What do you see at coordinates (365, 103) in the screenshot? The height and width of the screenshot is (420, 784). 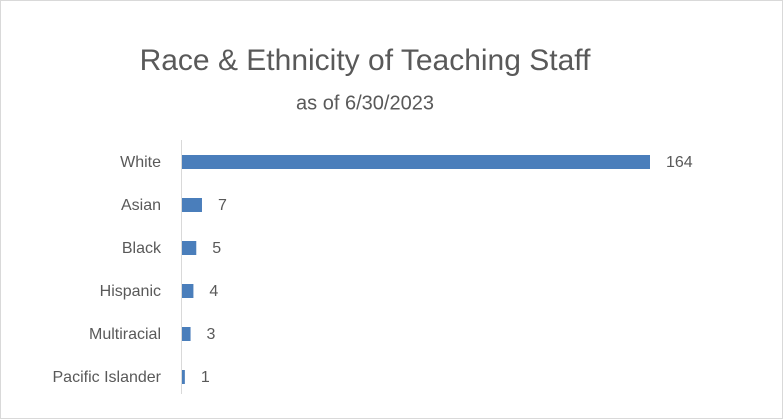 I see `chart-subtitle: as of 6/30/2023` at bounding box center [365, 103].